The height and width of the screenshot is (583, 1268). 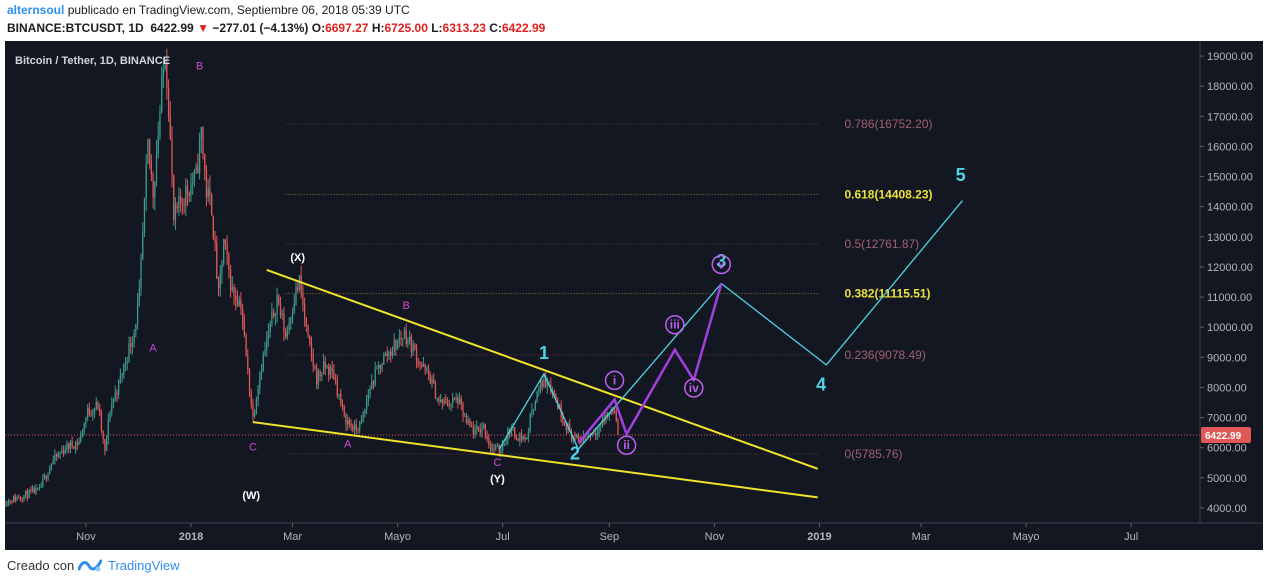 I want to click on wave-label: C, so click(x=253, y=448).